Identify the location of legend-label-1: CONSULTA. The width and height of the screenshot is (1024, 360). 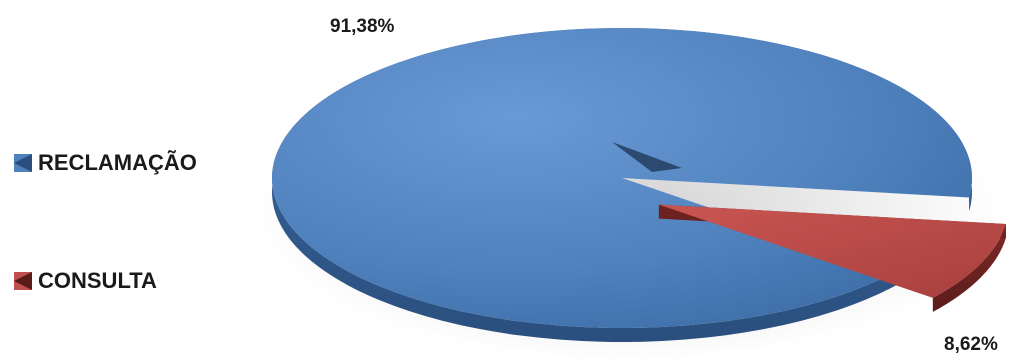
(97, 280).